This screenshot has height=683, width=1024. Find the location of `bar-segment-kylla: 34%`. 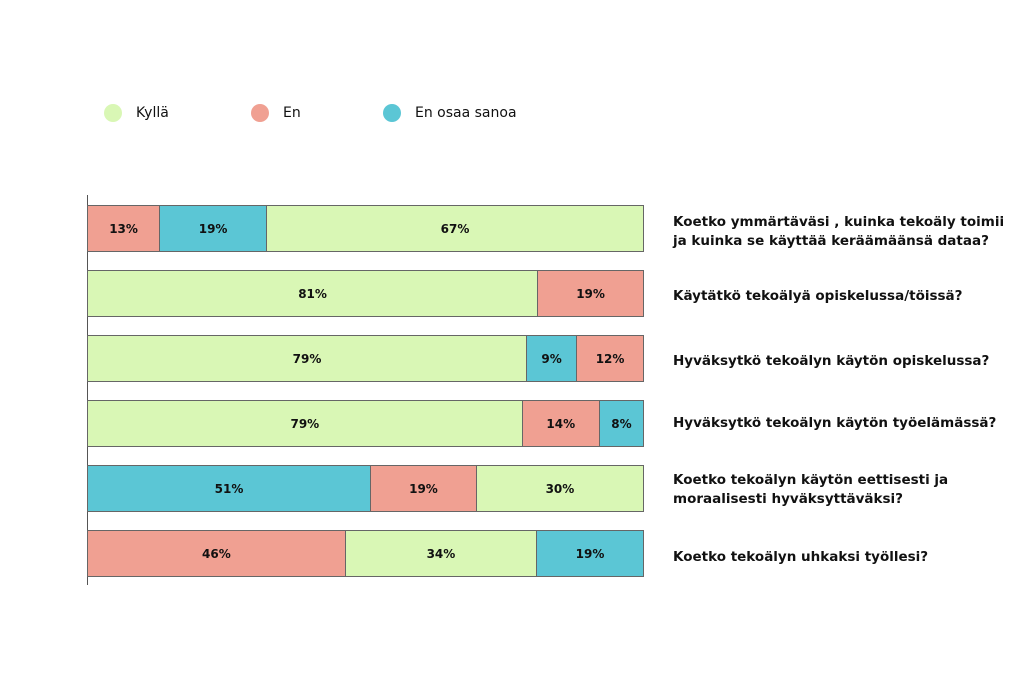

bar-segment-kylla: 34% is located at coordinates (441, 553).